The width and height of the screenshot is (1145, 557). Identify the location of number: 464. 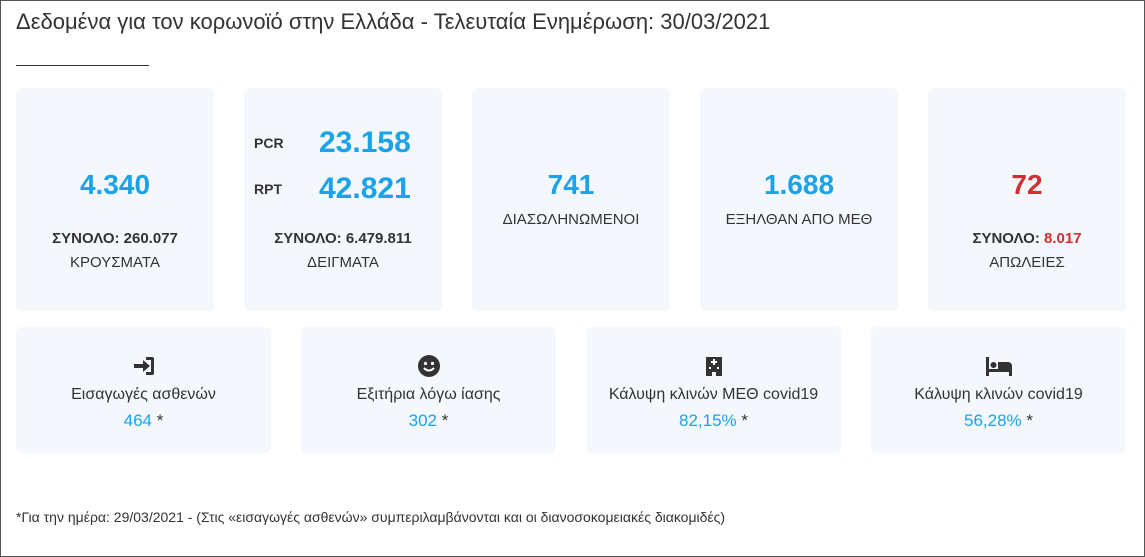
(137, 420).